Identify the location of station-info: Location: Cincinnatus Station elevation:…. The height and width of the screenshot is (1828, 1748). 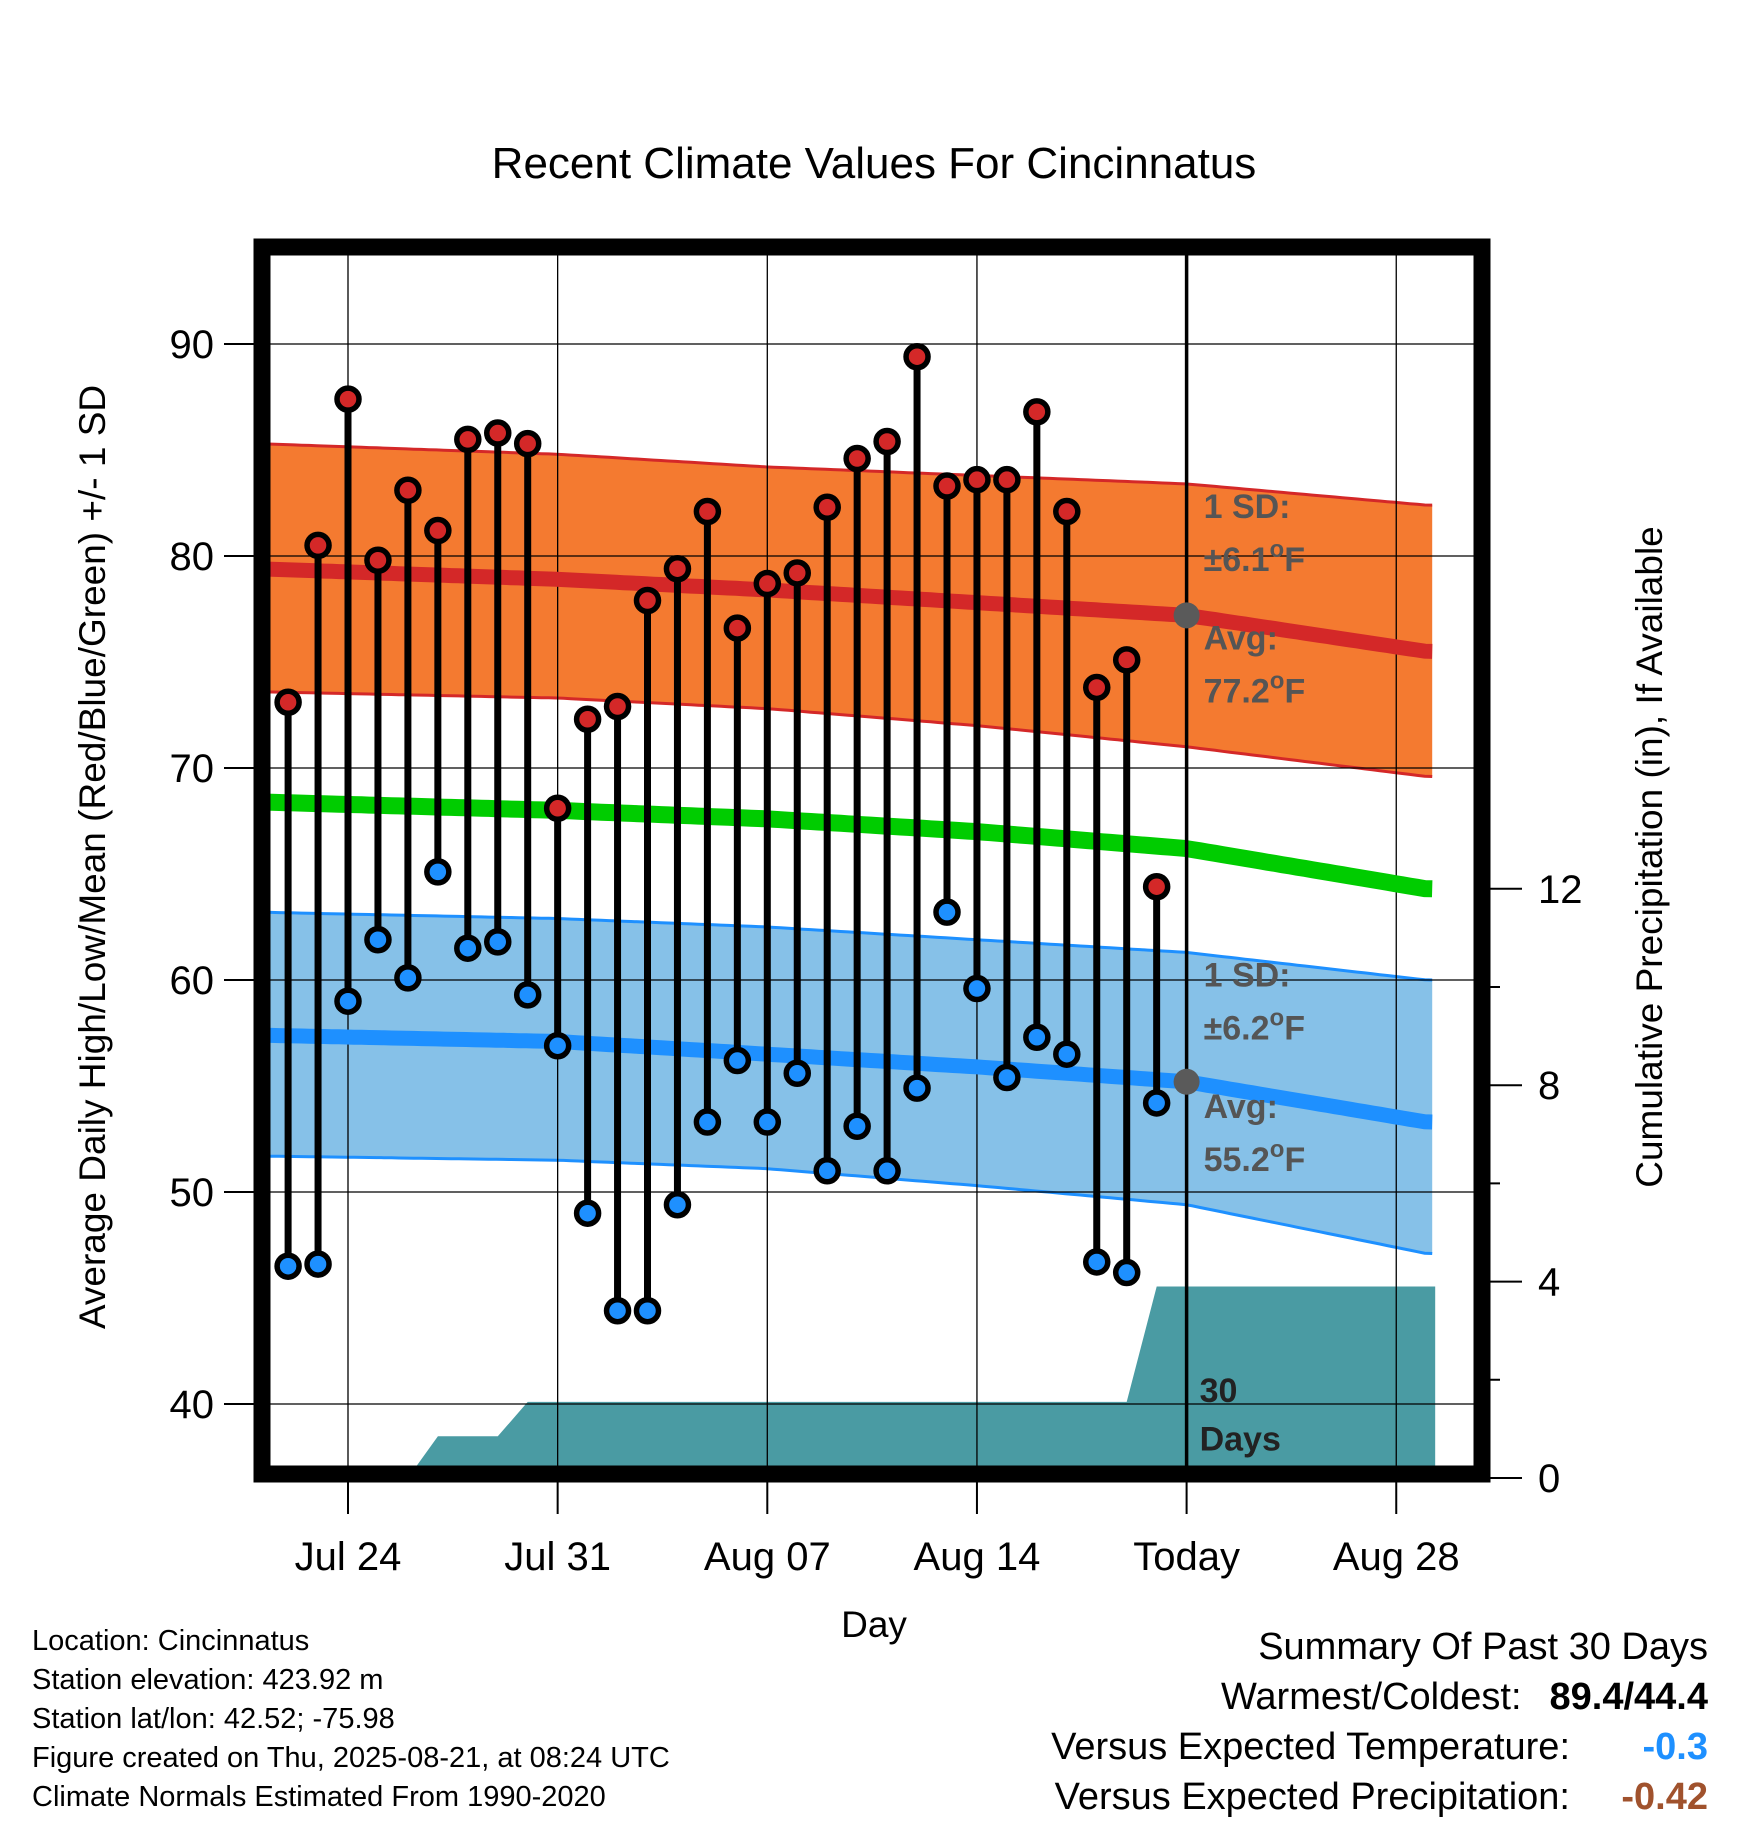
(351, 1719).